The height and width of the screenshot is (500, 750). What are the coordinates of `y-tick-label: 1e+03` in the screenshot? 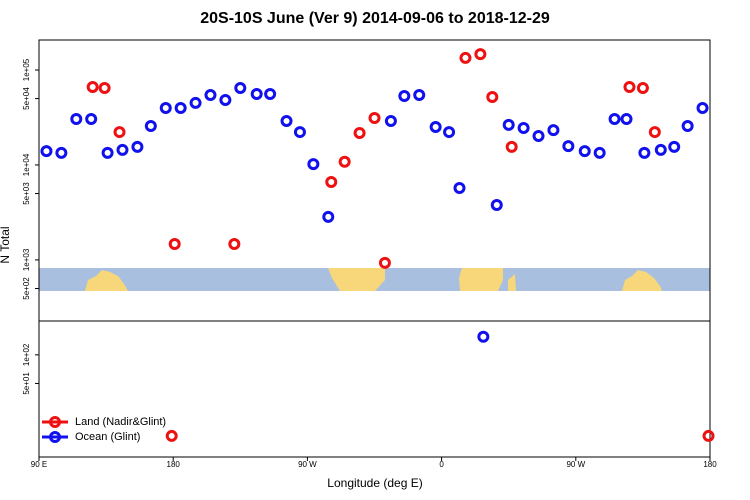 It's located at (26, 259).